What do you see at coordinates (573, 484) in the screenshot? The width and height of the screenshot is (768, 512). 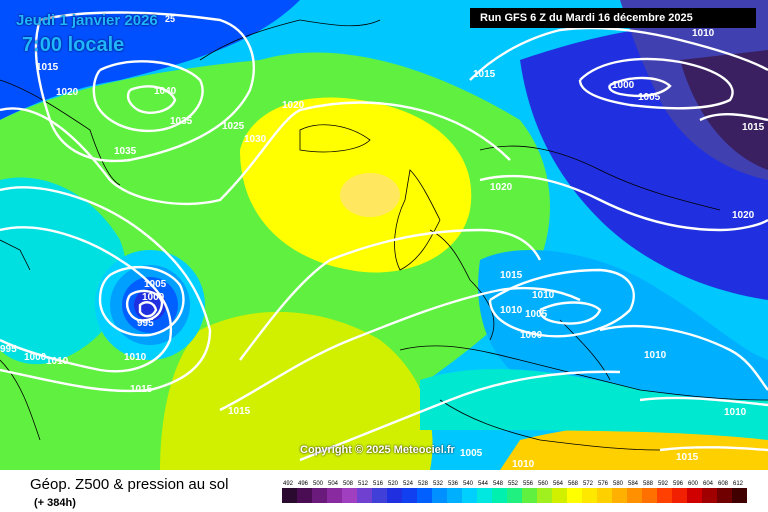 I see `scale-label: 568` at bounding box center [573, 484].